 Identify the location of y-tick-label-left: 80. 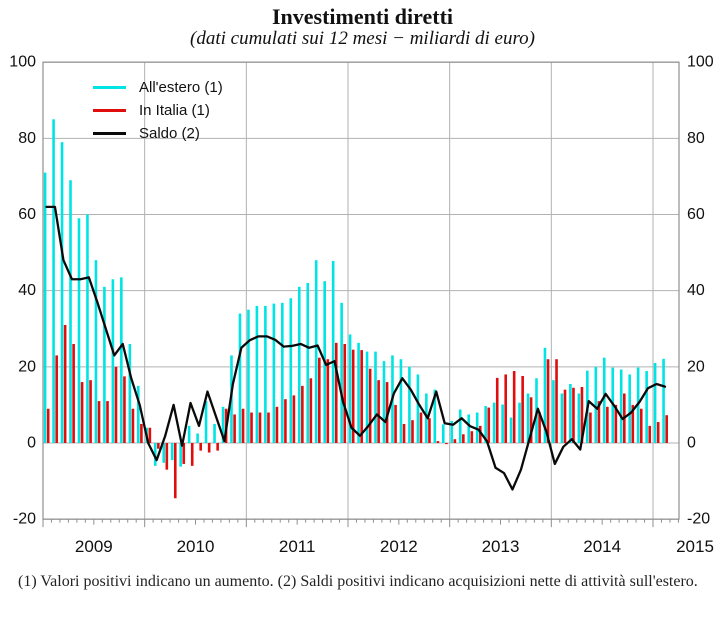
(27, 138).